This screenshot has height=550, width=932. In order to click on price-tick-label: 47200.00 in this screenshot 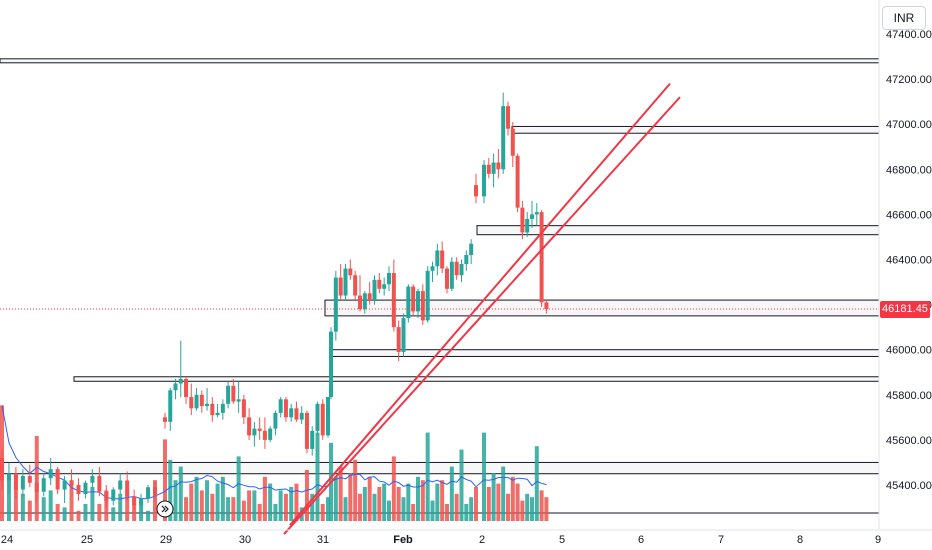, I will do `click(909, 80)`.